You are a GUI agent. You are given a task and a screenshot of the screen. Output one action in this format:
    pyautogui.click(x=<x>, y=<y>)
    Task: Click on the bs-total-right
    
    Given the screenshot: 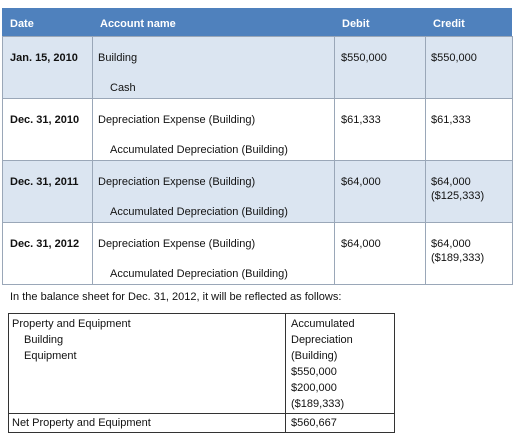 What is the action you would take?
    pyautogui.click(x=340, y=423)
    